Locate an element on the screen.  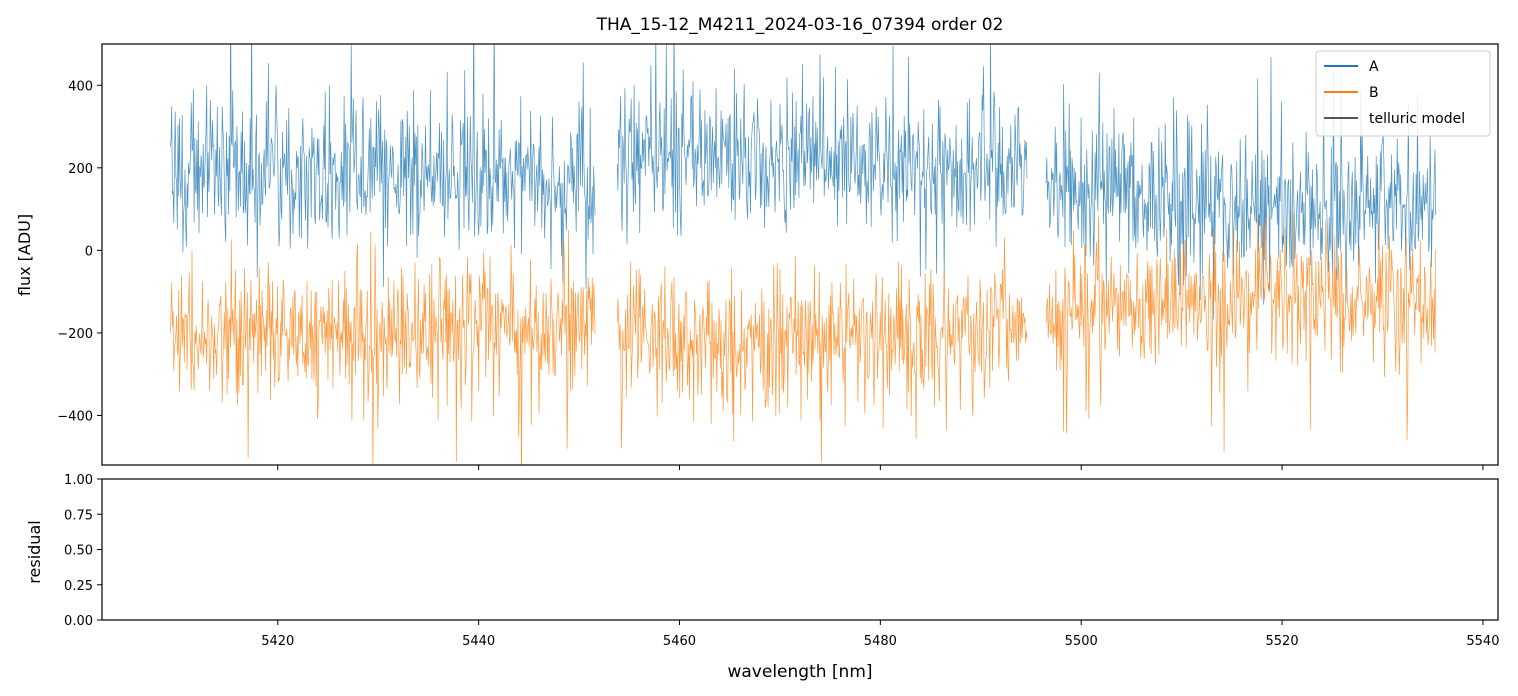
flux-y-tick-label: 0 is located at coordinates (89, 251).